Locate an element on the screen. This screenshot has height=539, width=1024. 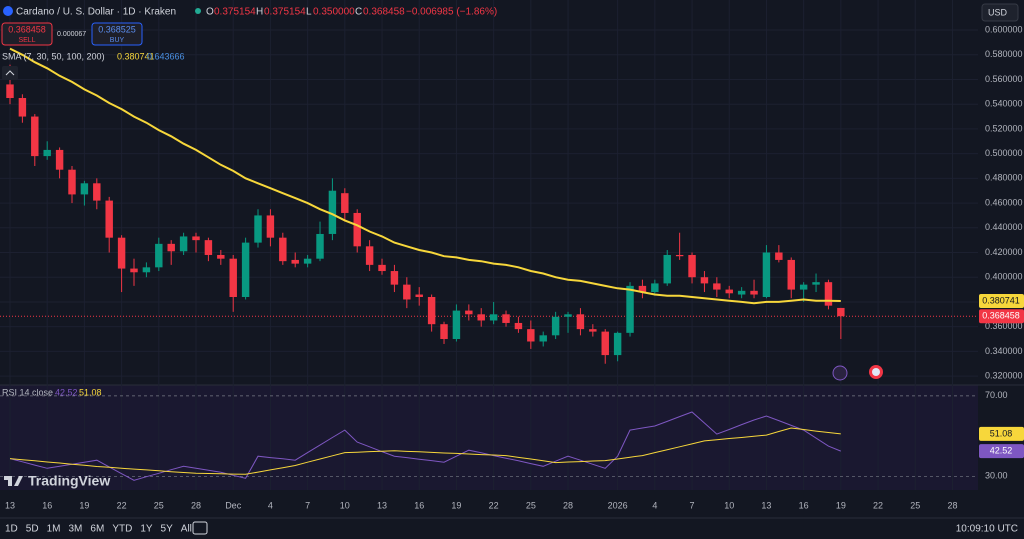
x-tick-label: Dec is located at coordinates (233, 505).